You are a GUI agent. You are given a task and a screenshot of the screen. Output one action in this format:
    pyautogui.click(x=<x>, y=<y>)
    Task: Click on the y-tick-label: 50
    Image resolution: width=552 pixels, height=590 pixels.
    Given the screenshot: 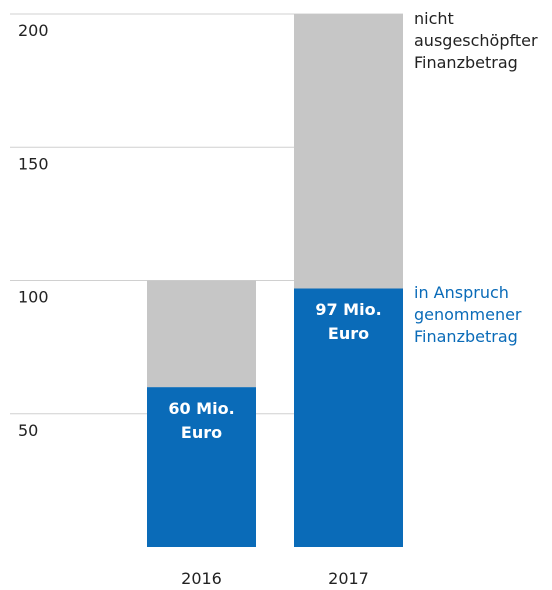 What is the action you would take?
    pyautogui.click(x=28, y=430)
    